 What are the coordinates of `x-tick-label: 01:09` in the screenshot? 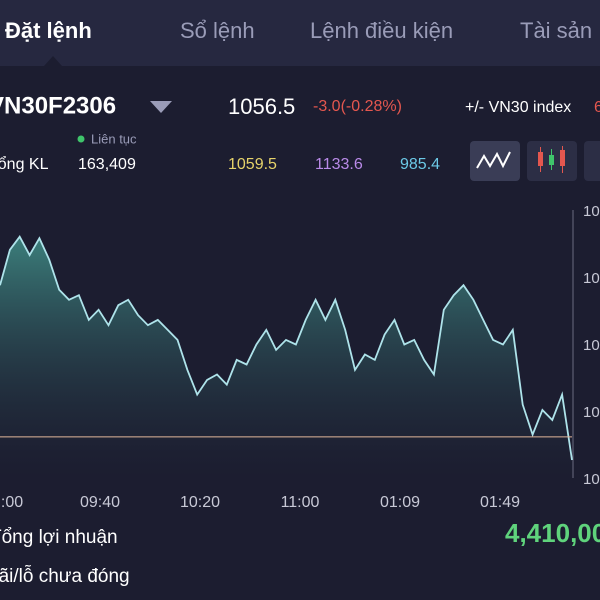 It's located at (400, 502).